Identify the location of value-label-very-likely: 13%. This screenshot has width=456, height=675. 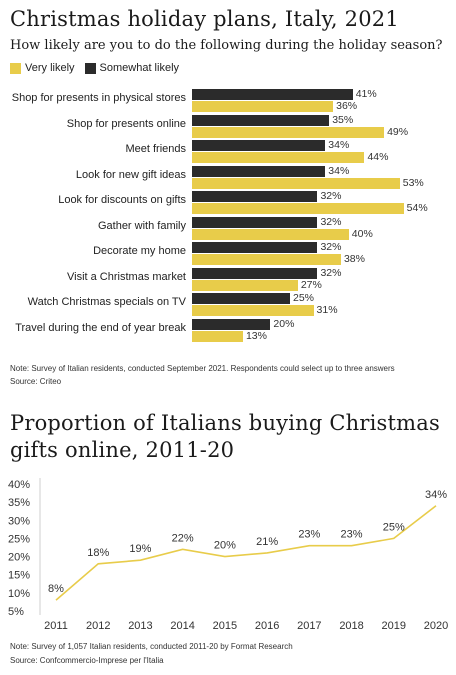
(256, 335).